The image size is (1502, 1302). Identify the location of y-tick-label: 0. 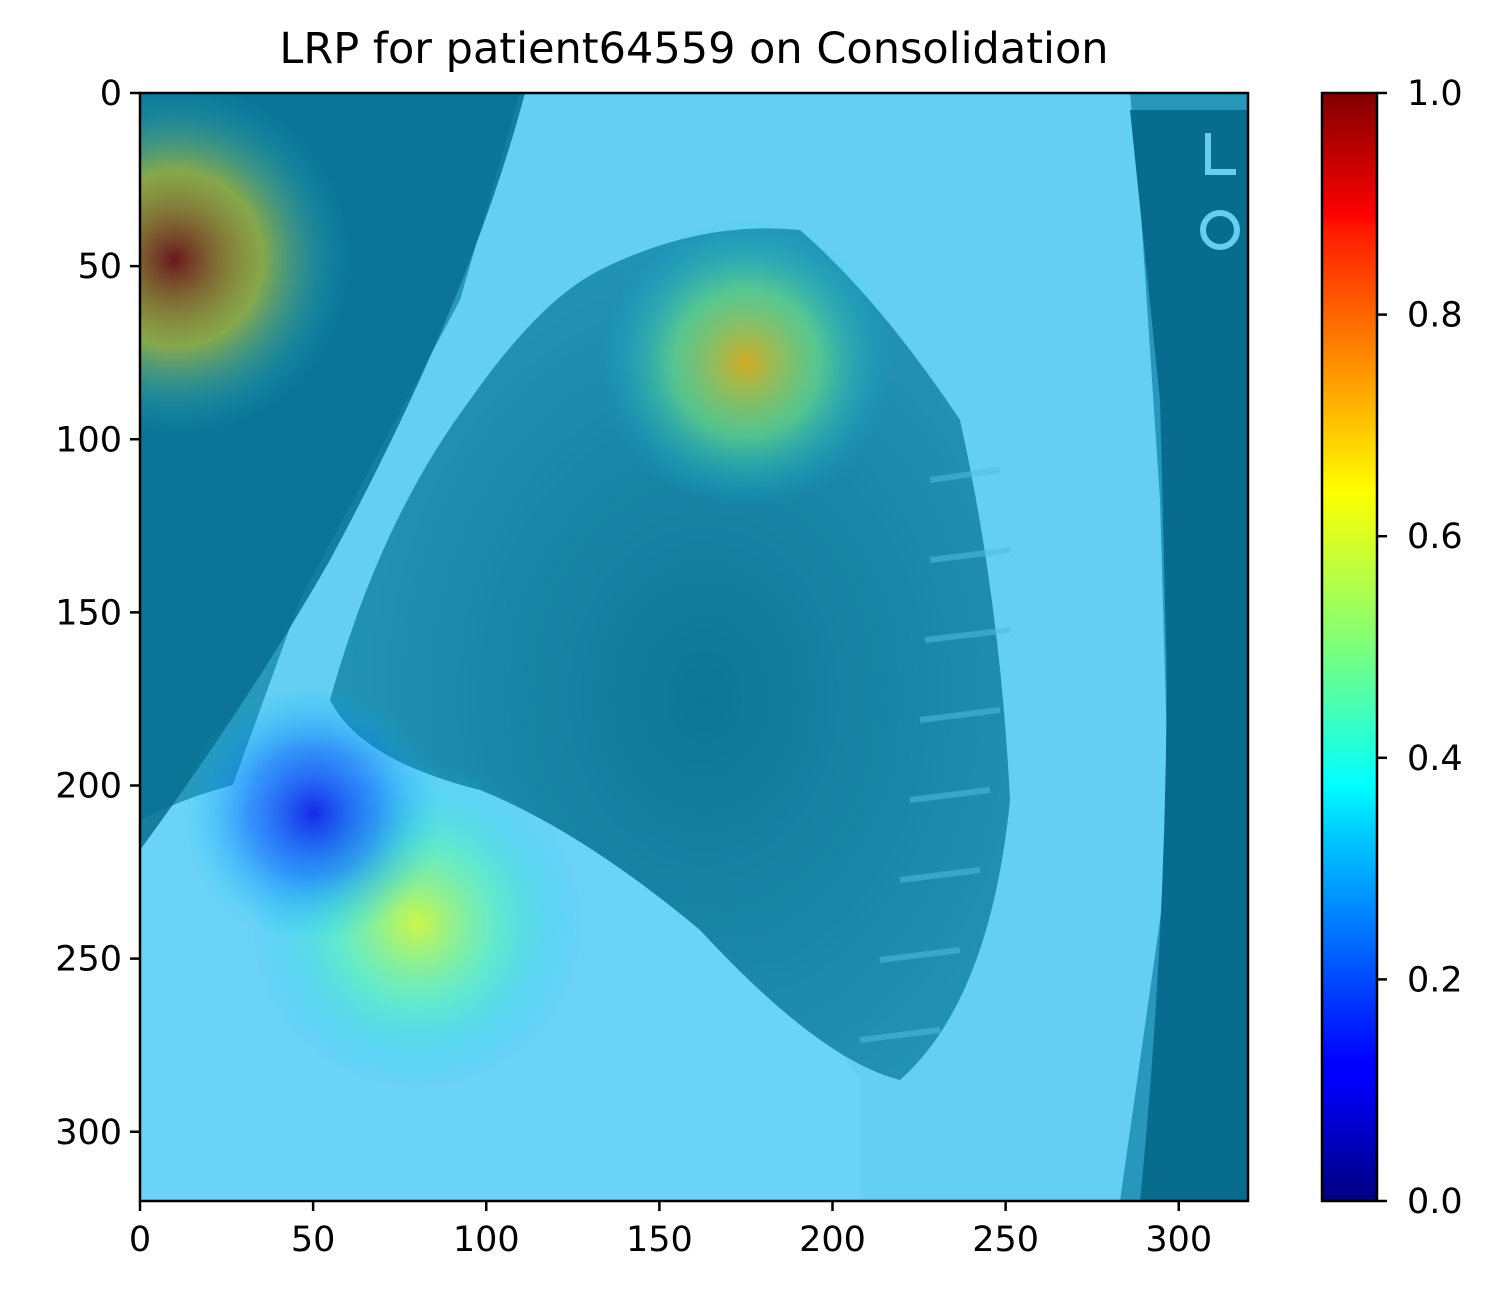
(111, 94).